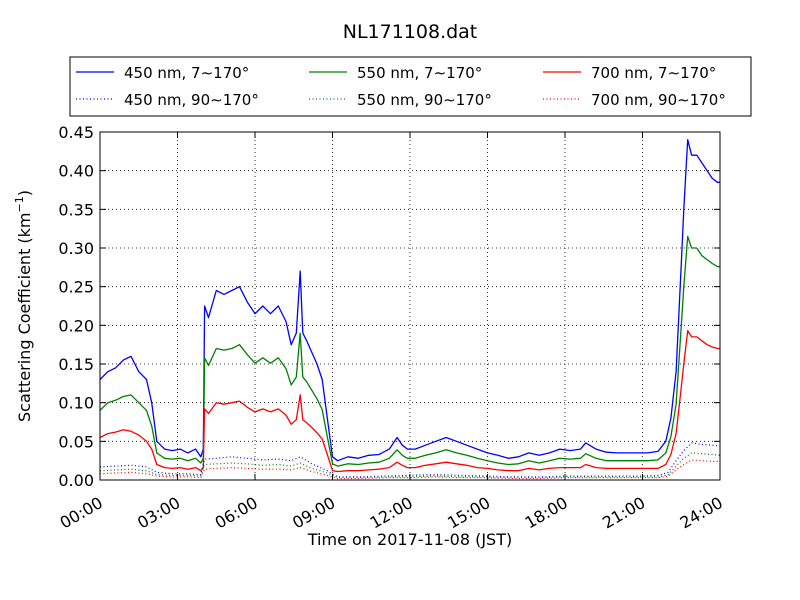 The height and width of the screenshot is (600, 800). What do you see at coordinates (76, 325) in the screenshot?
I see `y-tick-label: 0.20` at bounding box center [76, 325].